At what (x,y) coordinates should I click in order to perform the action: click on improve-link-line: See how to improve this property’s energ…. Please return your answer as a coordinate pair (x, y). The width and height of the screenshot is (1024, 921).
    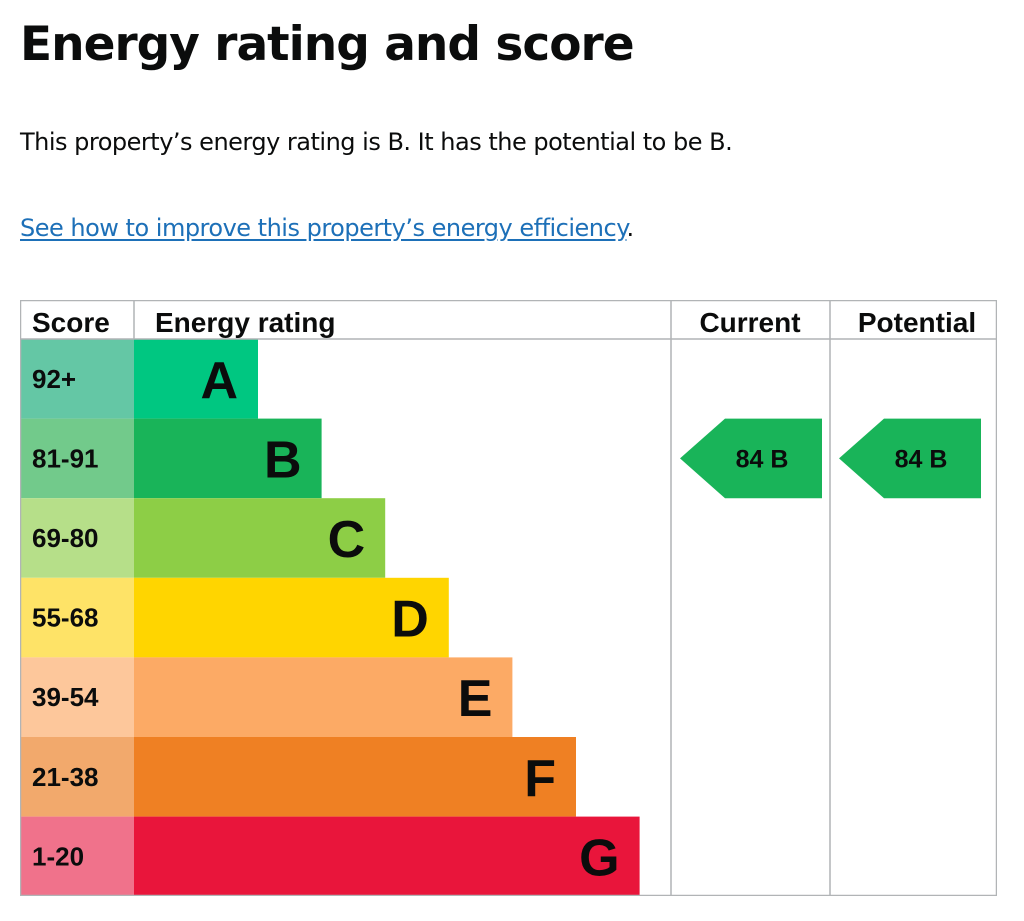
    Looking at the image, I should click on (327, 228).